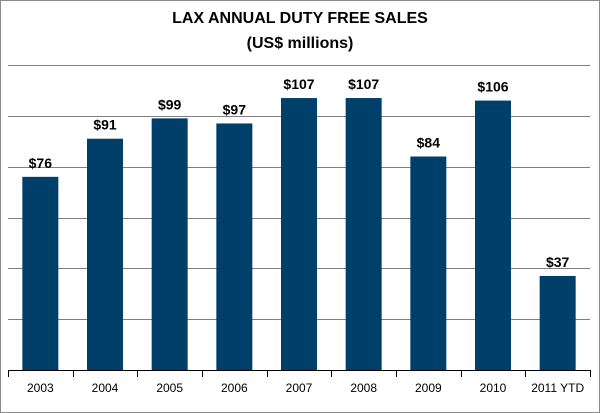 The height and width of the screenshot is (413, 600). What do you see at coordinates (170, 104) in the screenshot?
I see `data-label: $99` at bounding box center [170, 104].